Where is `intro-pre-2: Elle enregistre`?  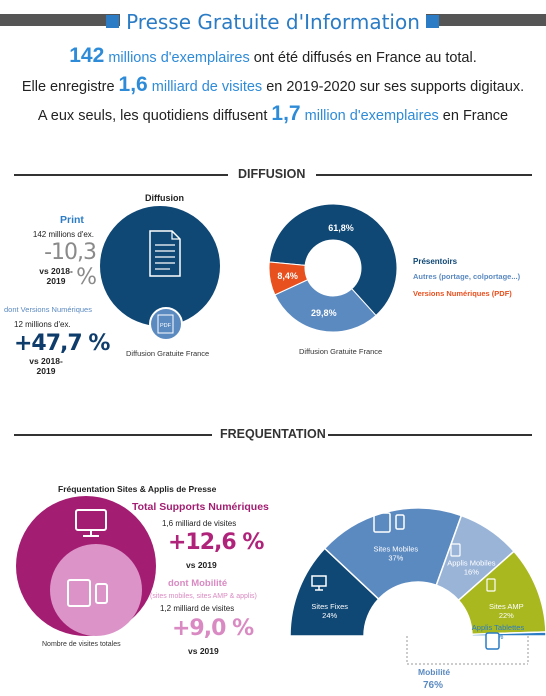
intro-pre-2: Elle enregistre is located at coordinates (68, 87).